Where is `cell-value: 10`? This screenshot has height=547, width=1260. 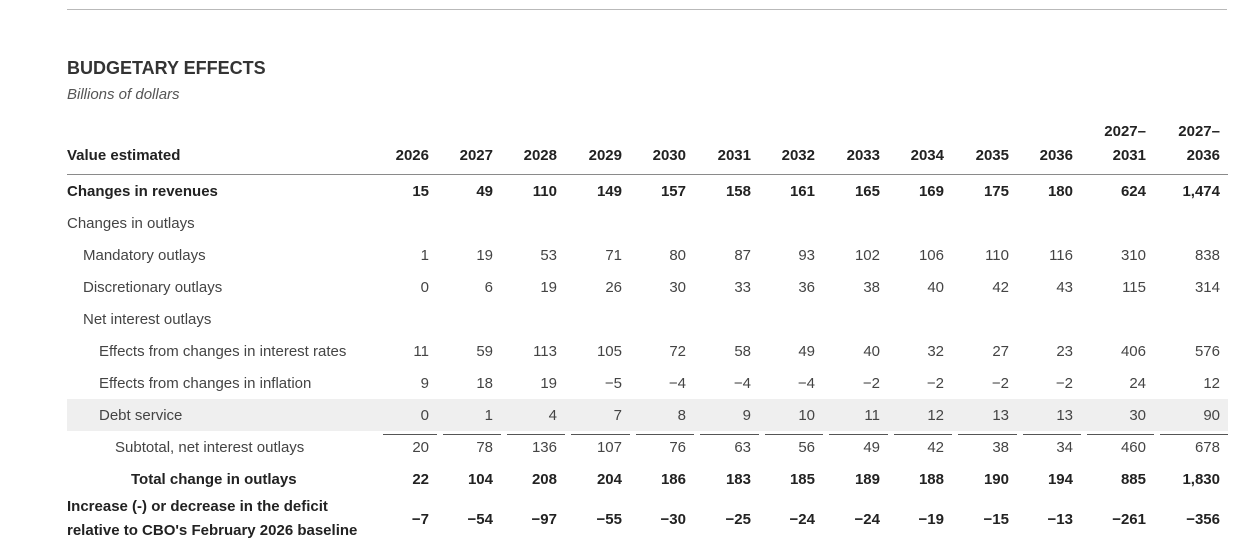
cell-value: 10 is located at coordinates (791, 415).